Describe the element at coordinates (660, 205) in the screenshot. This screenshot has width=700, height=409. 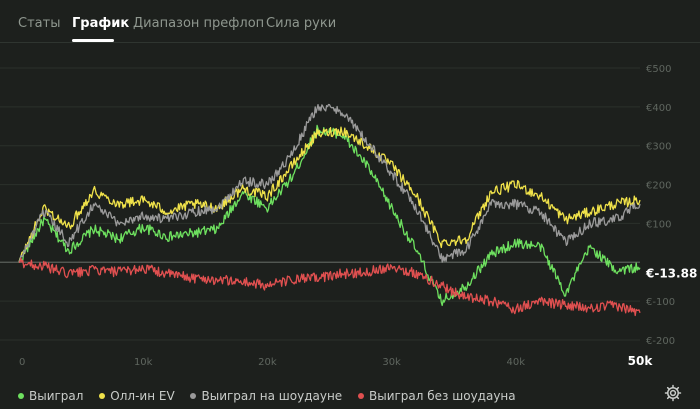
I see `y-axis-labels: €500 €400 €300 €200 €100 €-100 €-200` at that location.